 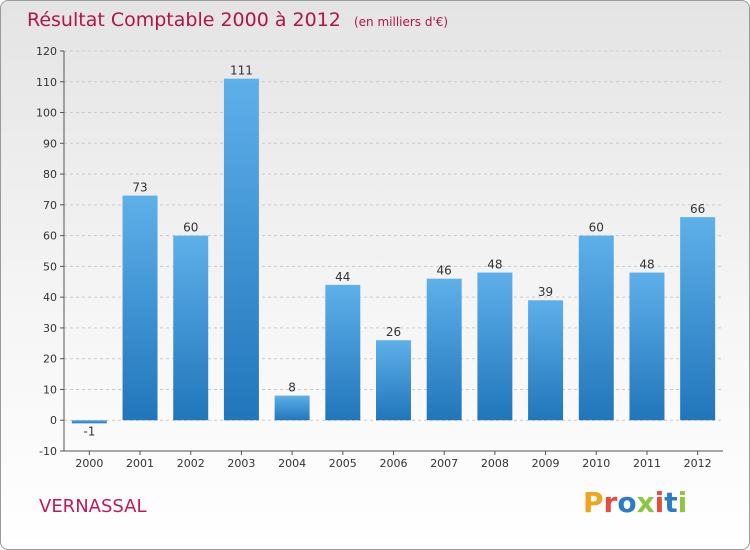 What do you see at coordinates (495, 346) in the screenshot?
I see `bar-2008` at bounding box center [495, 346].